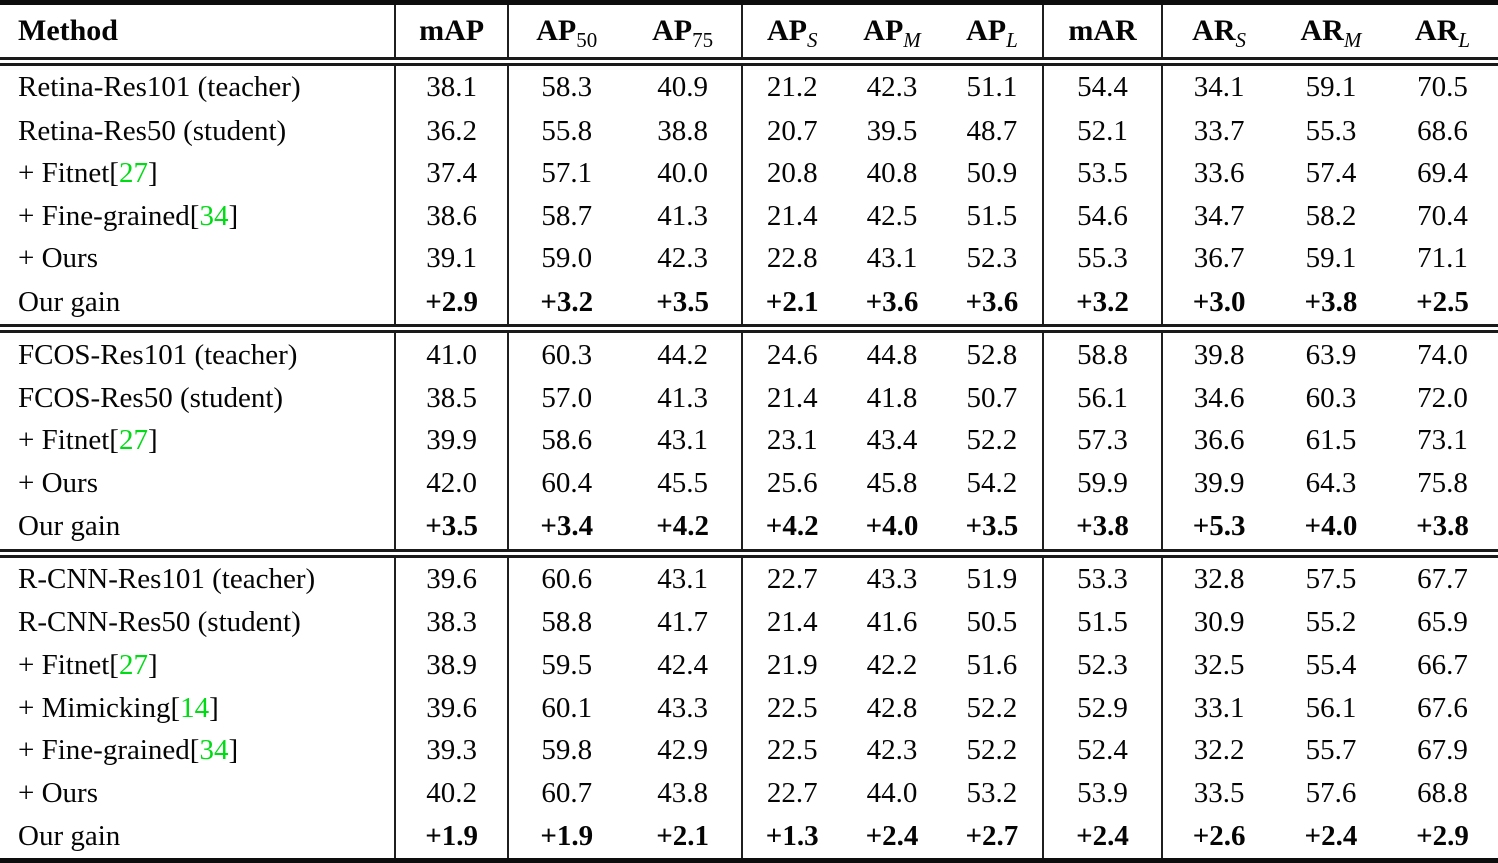  I want to click on method-cell: FCOS-Res50 (student), so click(197, 398).